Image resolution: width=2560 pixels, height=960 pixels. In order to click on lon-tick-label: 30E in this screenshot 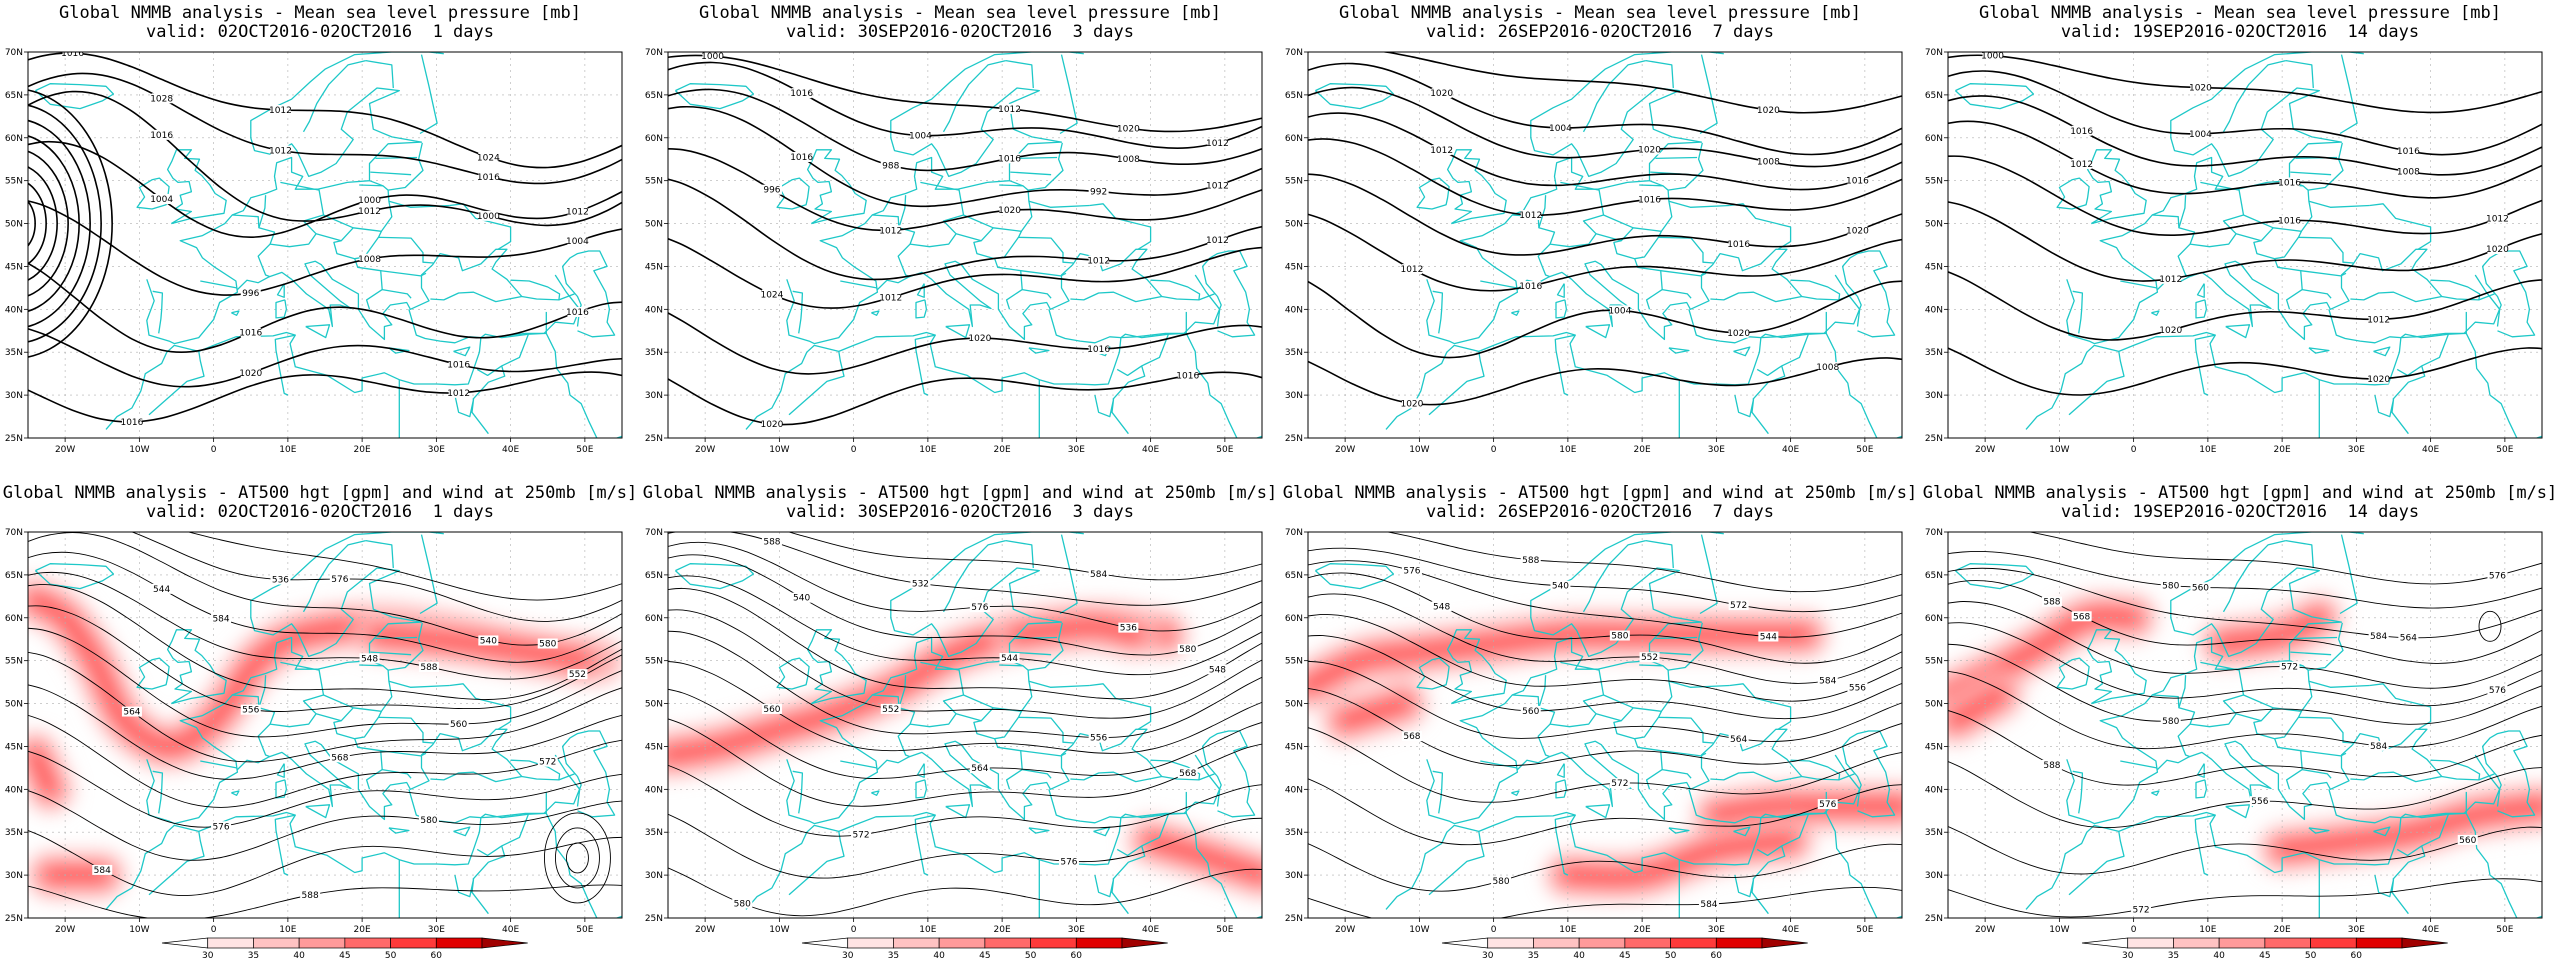, I will do `click(436, 450)`.